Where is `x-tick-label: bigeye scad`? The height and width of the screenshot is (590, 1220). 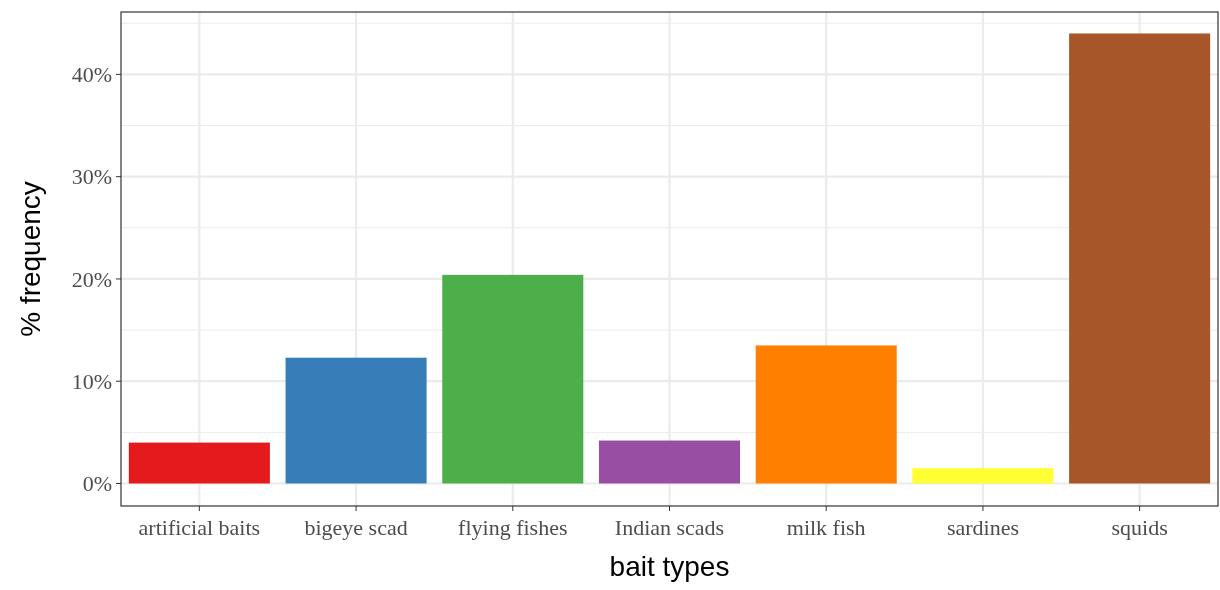
x-tick-label: bigeye scad is located at coordinates (356, 527).